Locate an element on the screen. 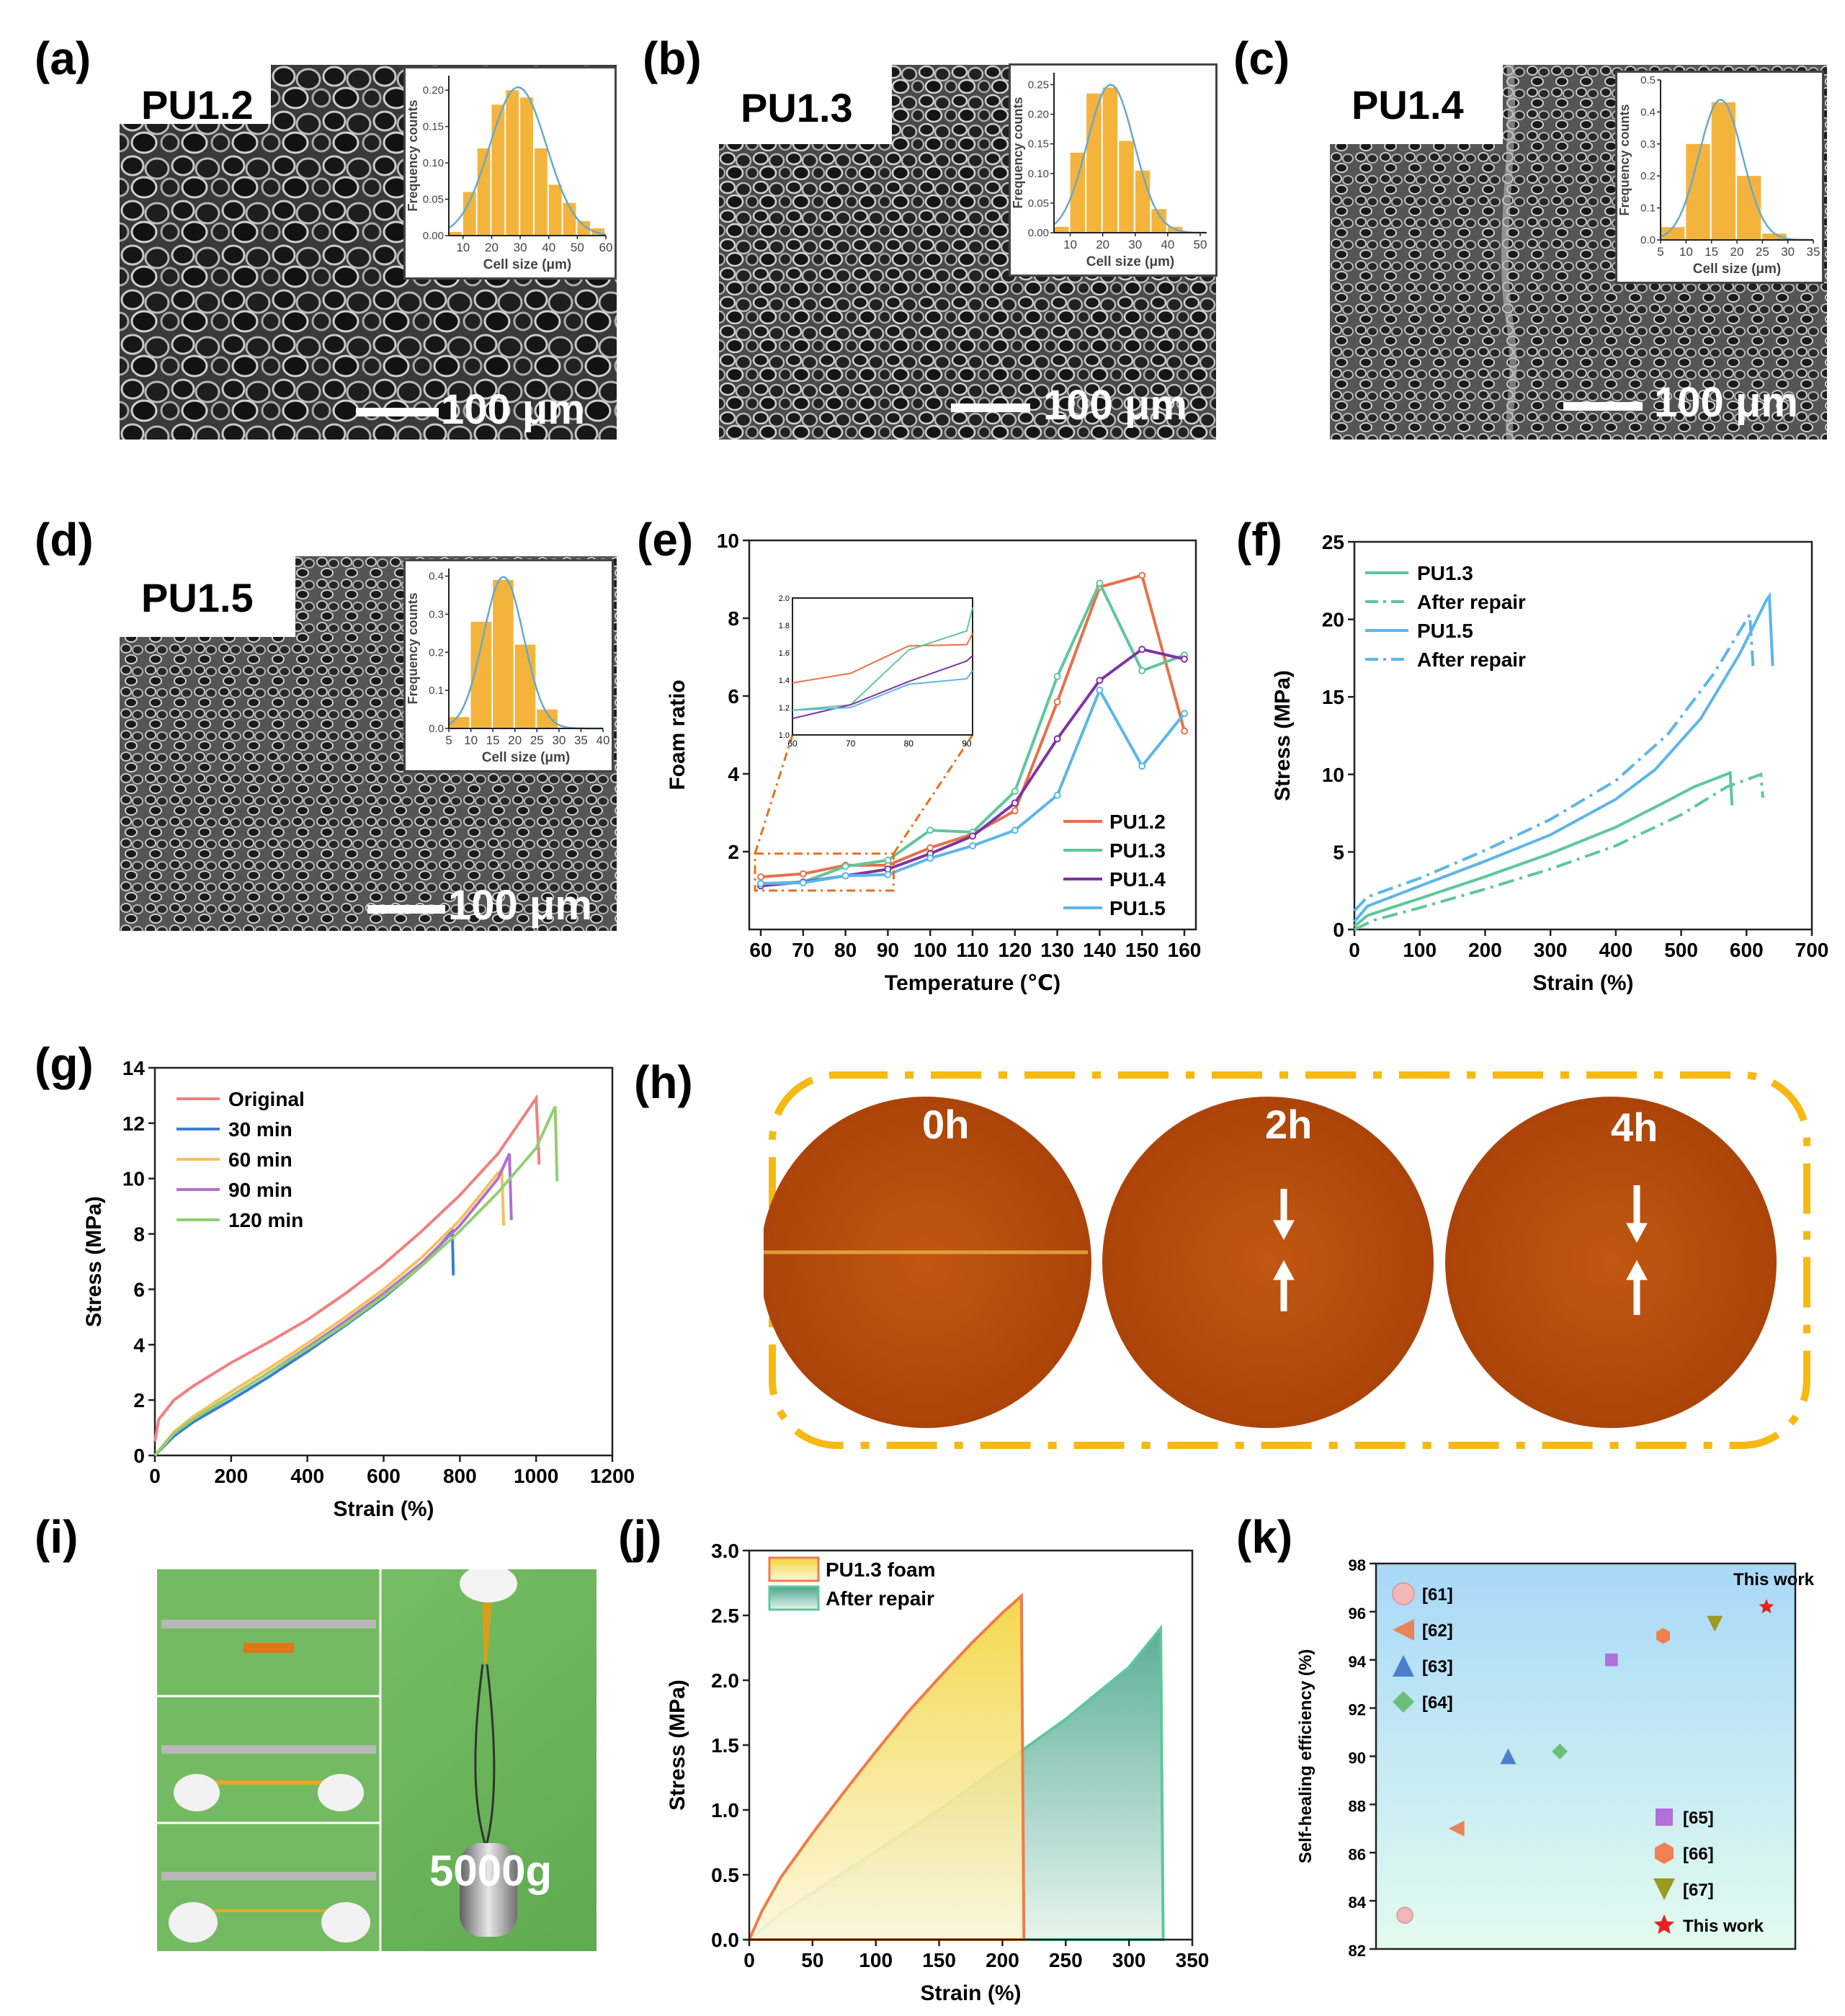 This screenshot has height=2016, width=1845. y-tick-label: 6 is located at coordinates (733, 696).